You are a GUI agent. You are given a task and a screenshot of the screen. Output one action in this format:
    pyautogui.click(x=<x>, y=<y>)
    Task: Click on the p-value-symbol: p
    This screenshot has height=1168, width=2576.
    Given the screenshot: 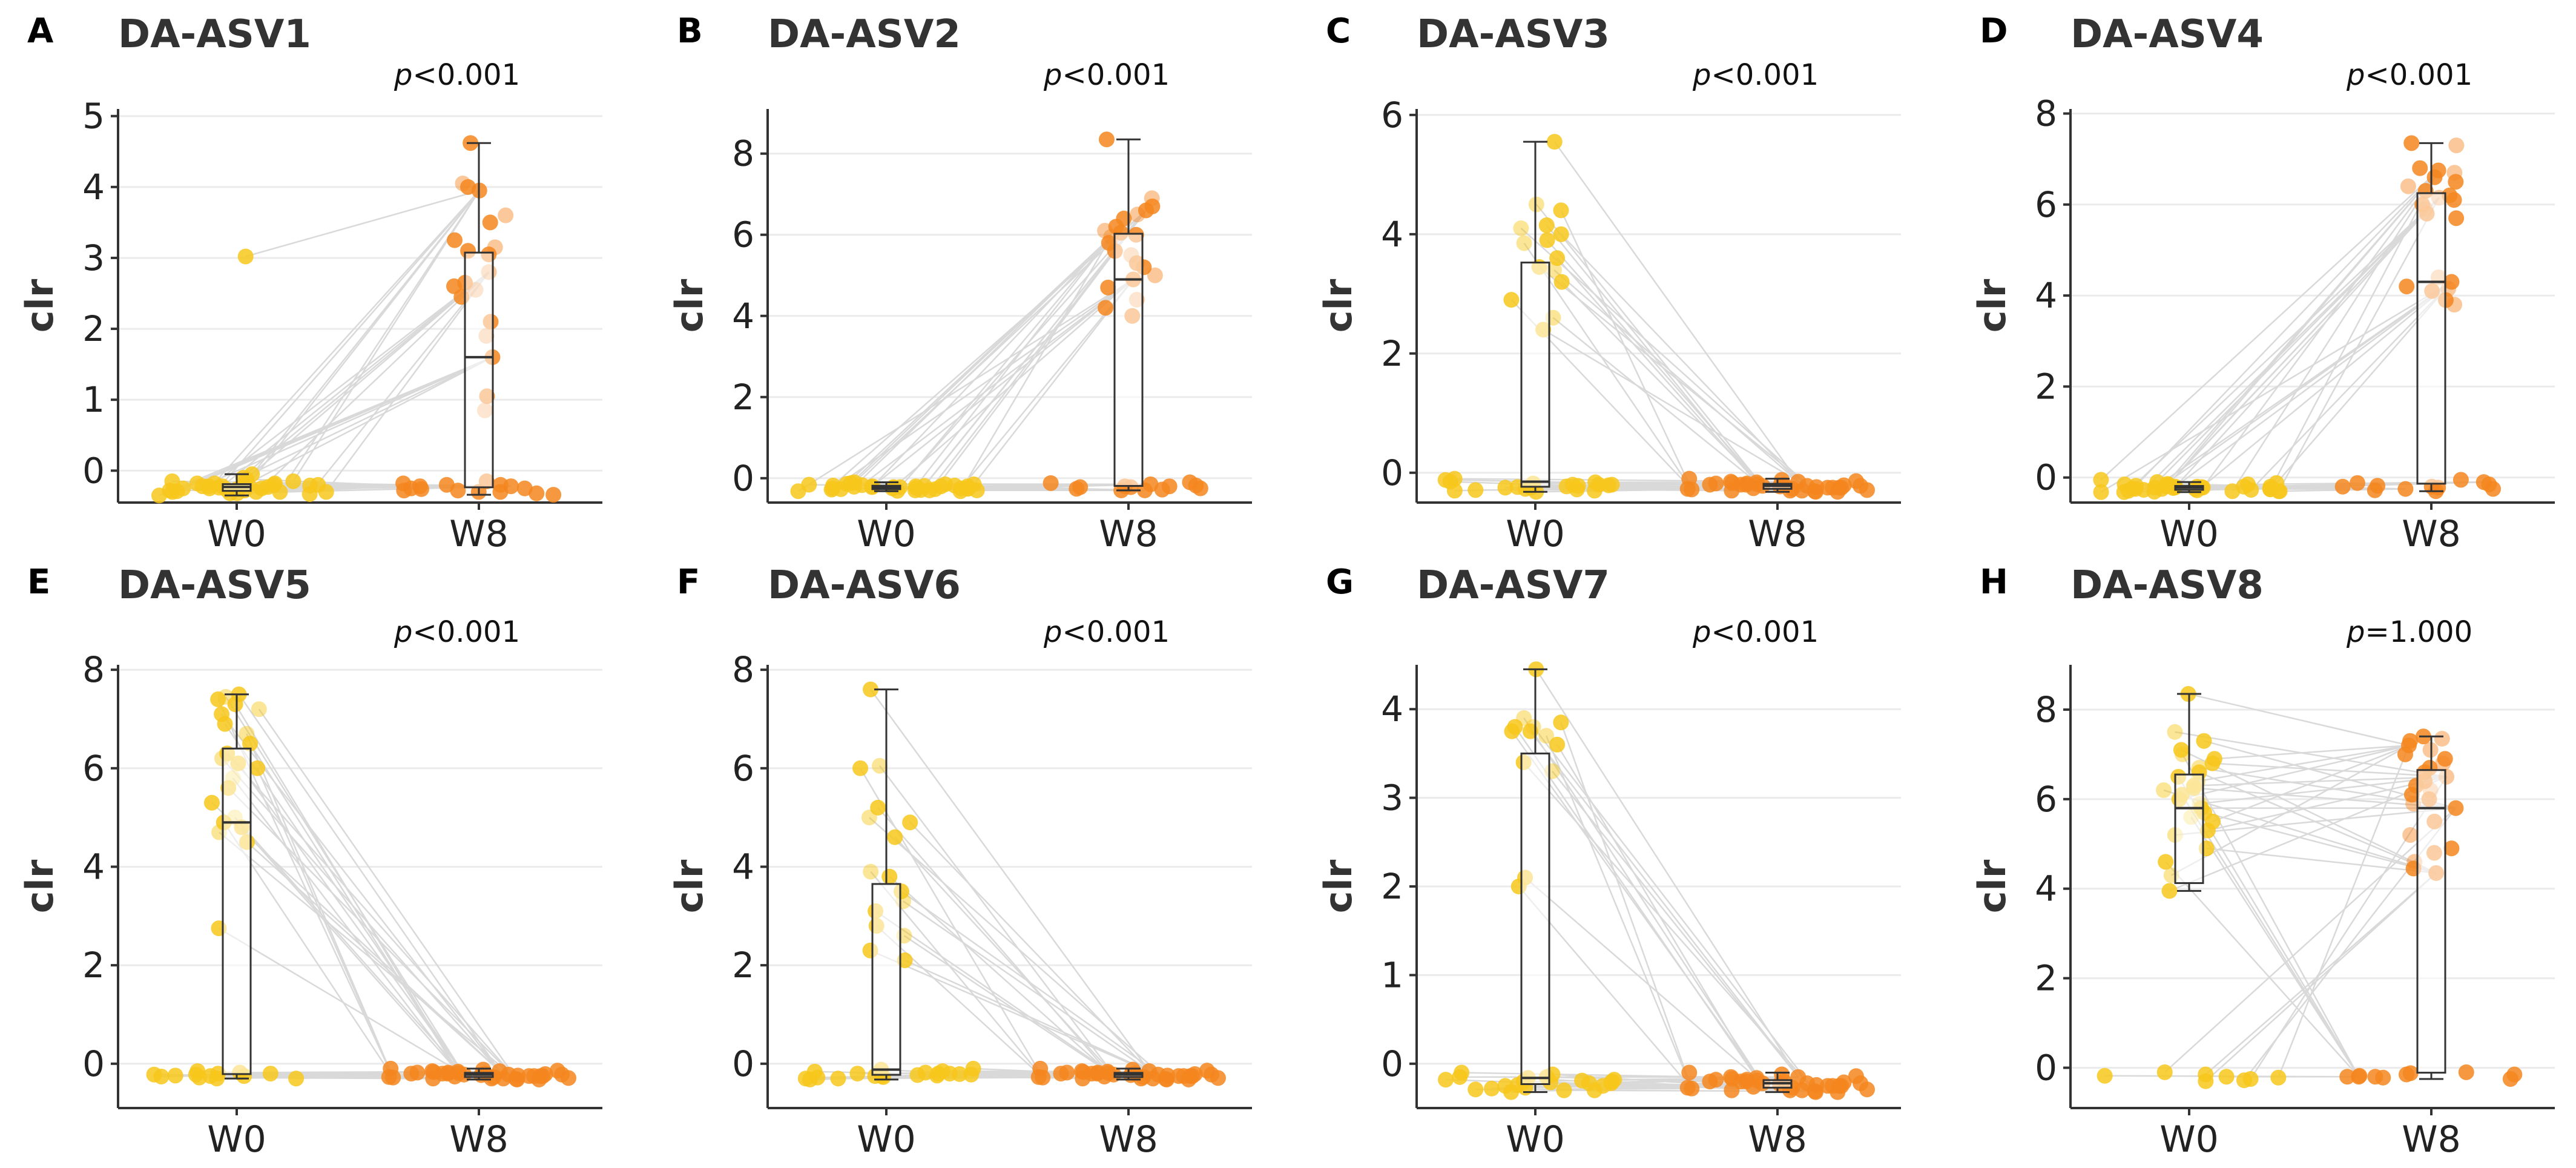 What is the action you would take?
    pyautogui.click(x=2355, y=632)
    